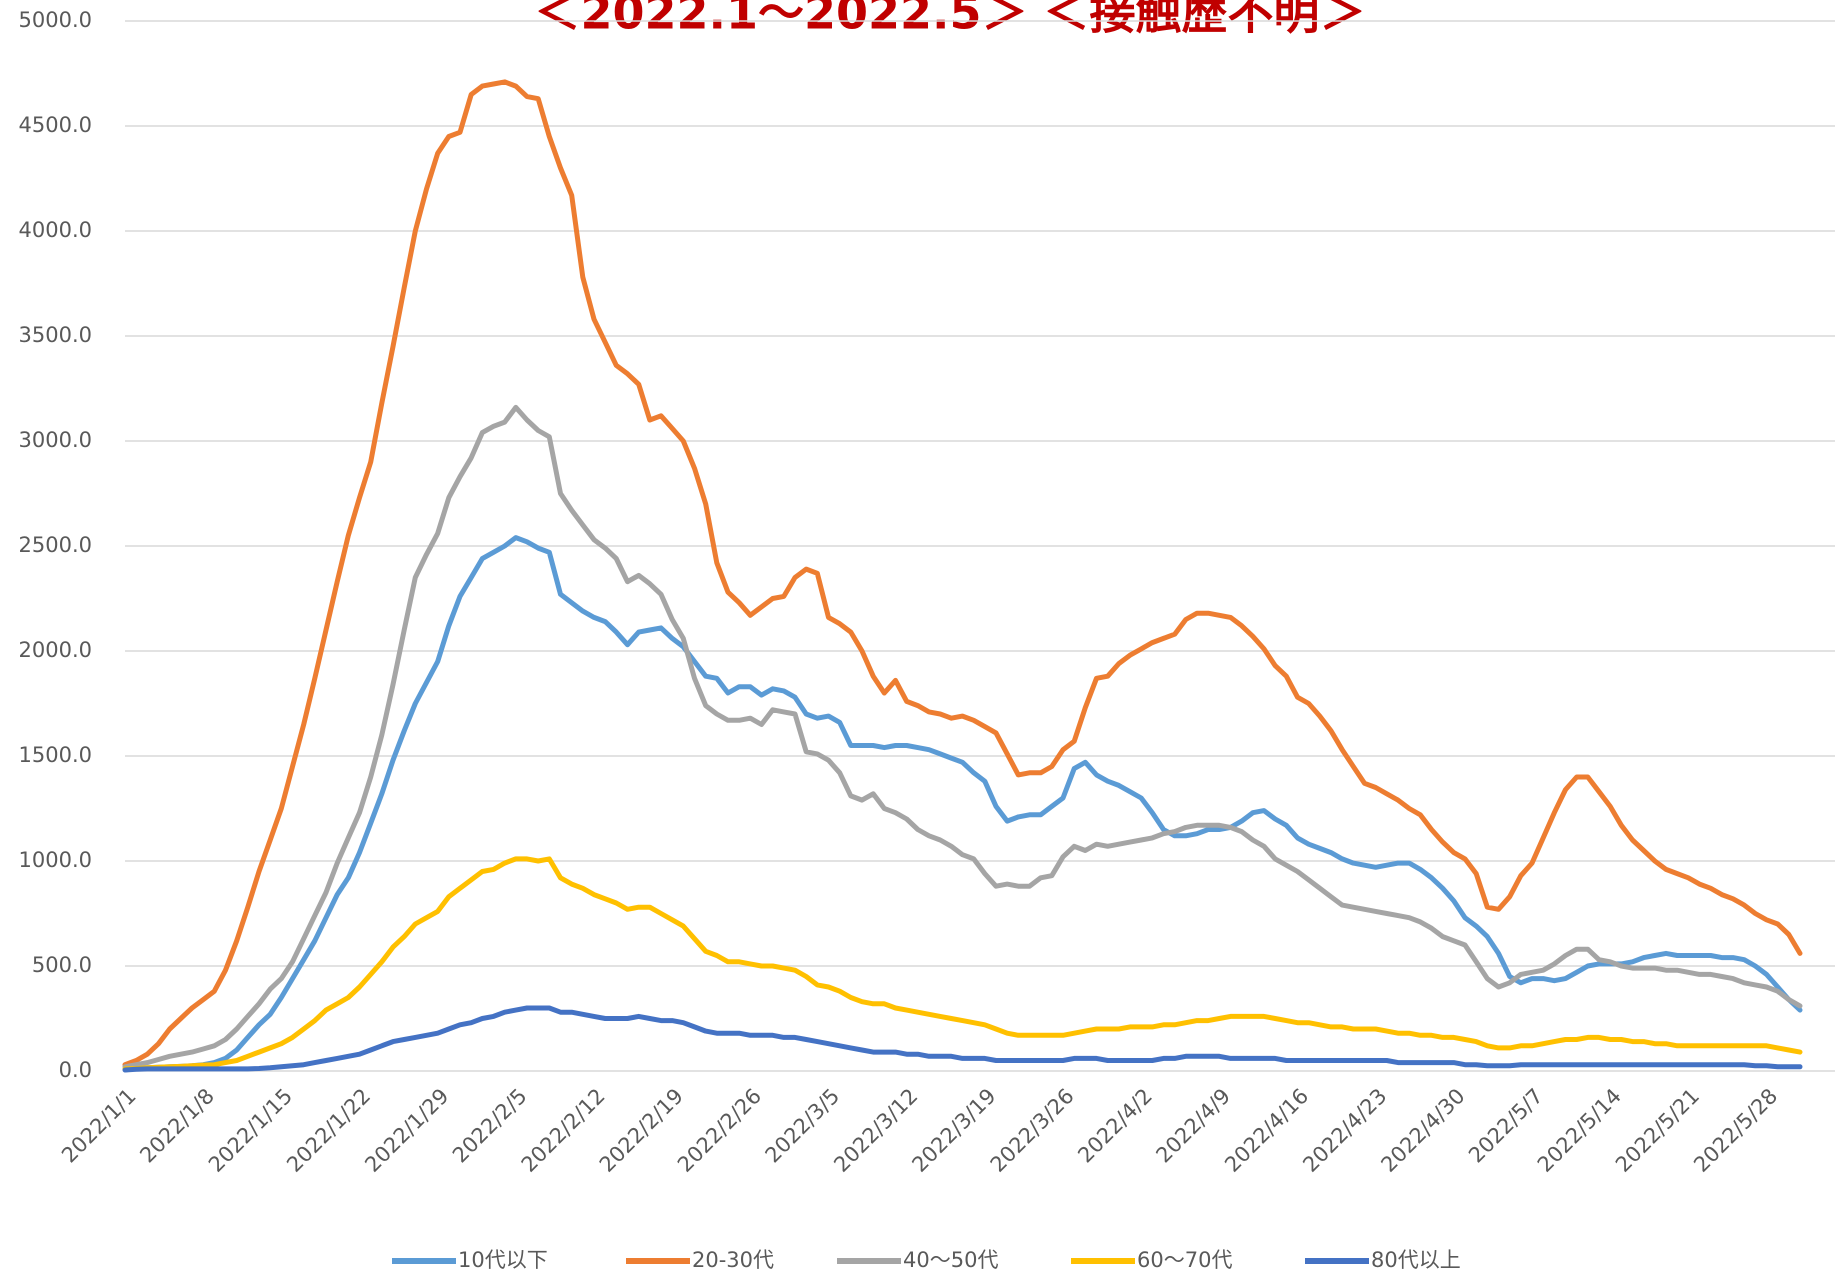 The height and width of the screenshot is (1278, 1835). I want to click on x-tick-label: 2022/5/28, so click(1735, 1130).